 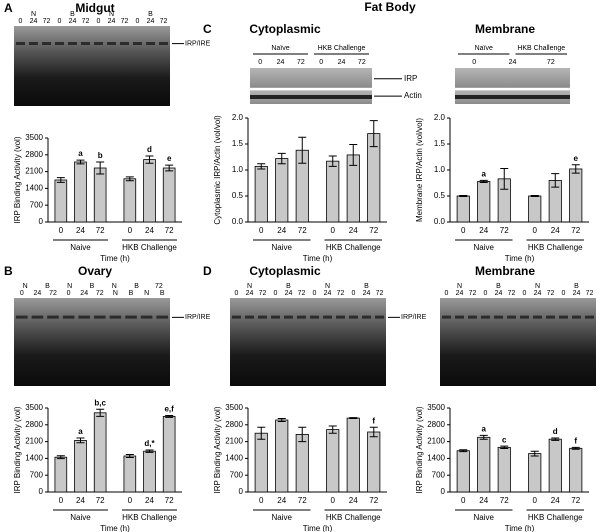 What do you see at coordinates (80, 153) in the screenshot?
I see `significance-label: a` at bounding box center [80, 153].